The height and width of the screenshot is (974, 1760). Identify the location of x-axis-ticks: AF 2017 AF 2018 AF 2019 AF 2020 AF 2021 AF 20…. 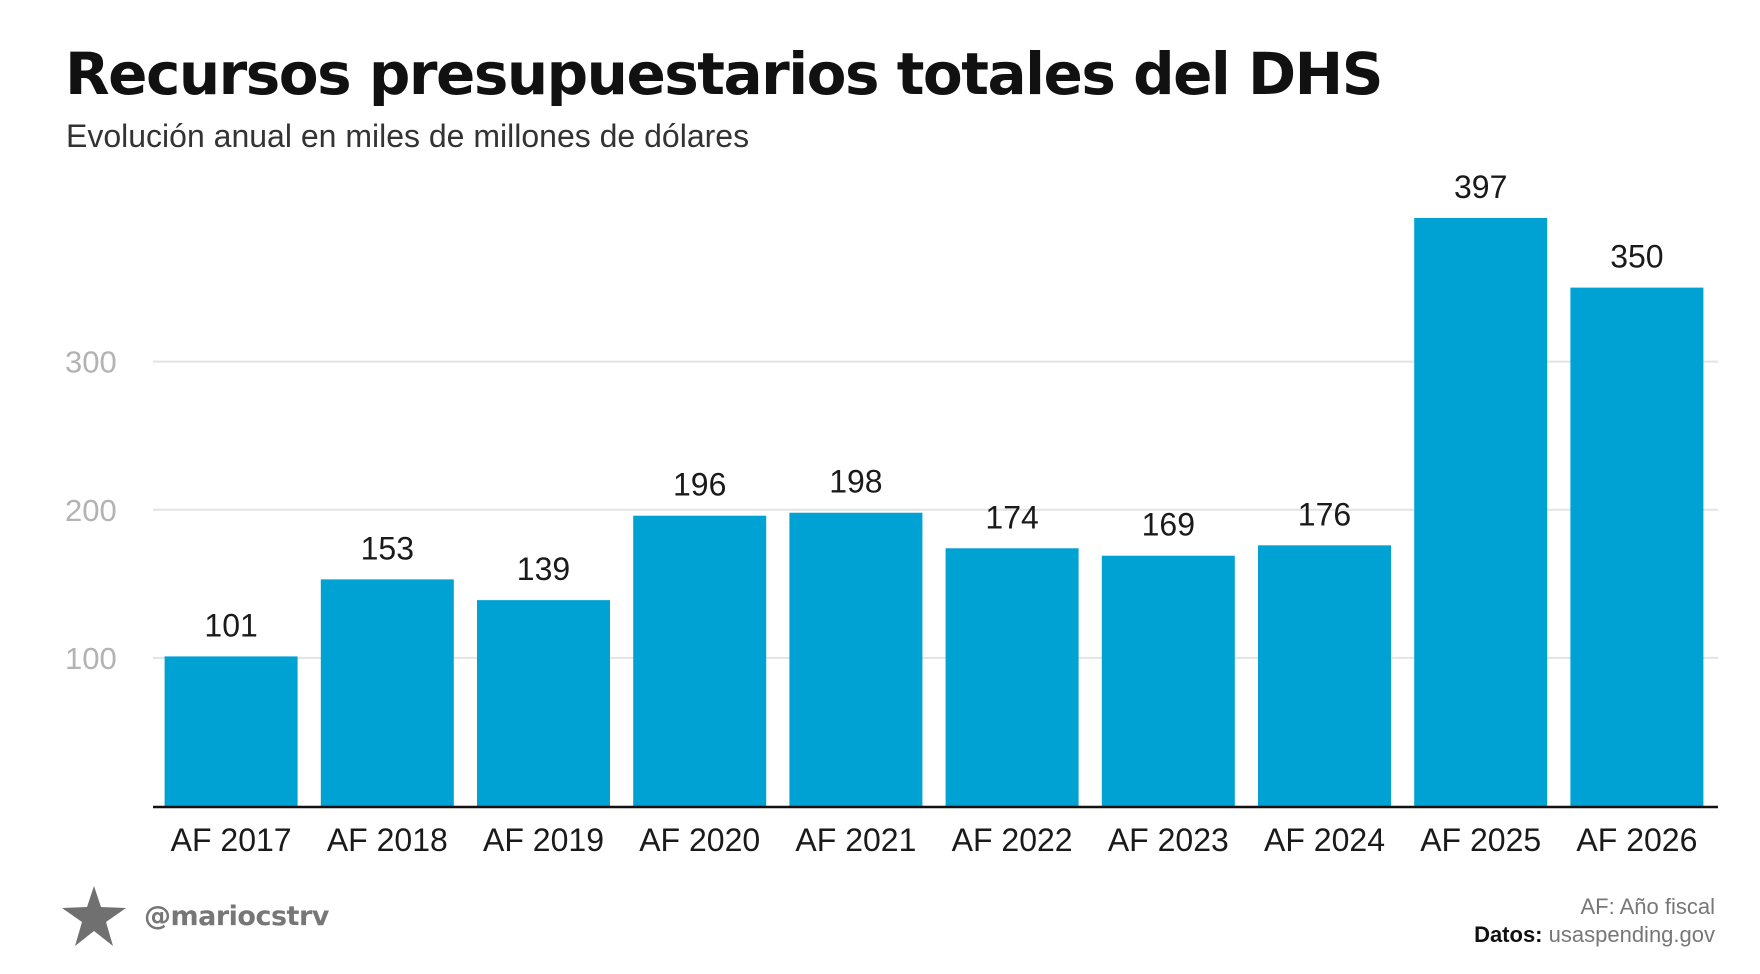
(934, 840).